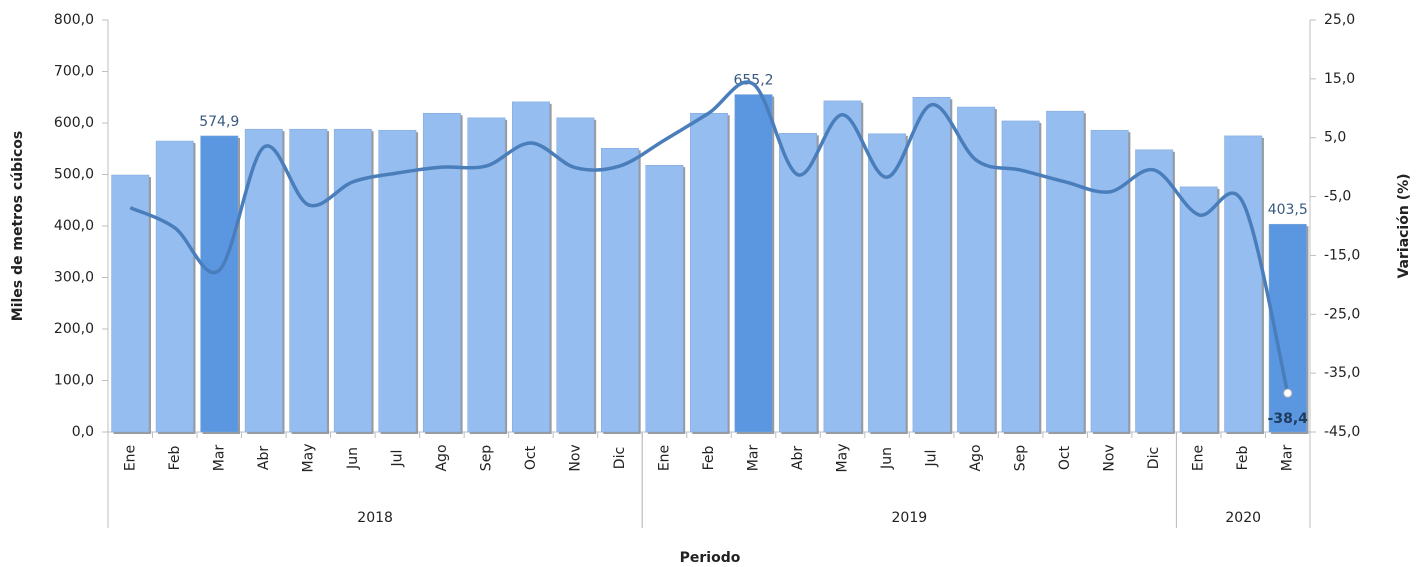 The height and width of the screenshot is (567, 1422). Describe the element at coordinates (1339, 79) in the screenshot. I see `y2-tick-label: 15,0` at that location.